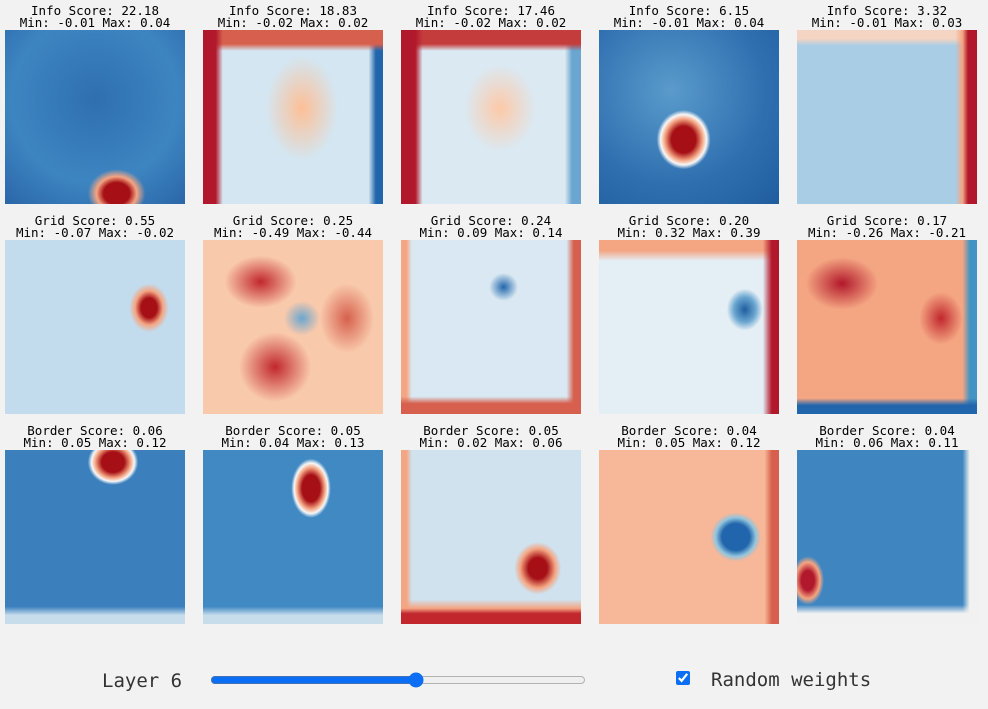  I want to click on panel-title: Grid Score: 0.17, so click(887, 220).